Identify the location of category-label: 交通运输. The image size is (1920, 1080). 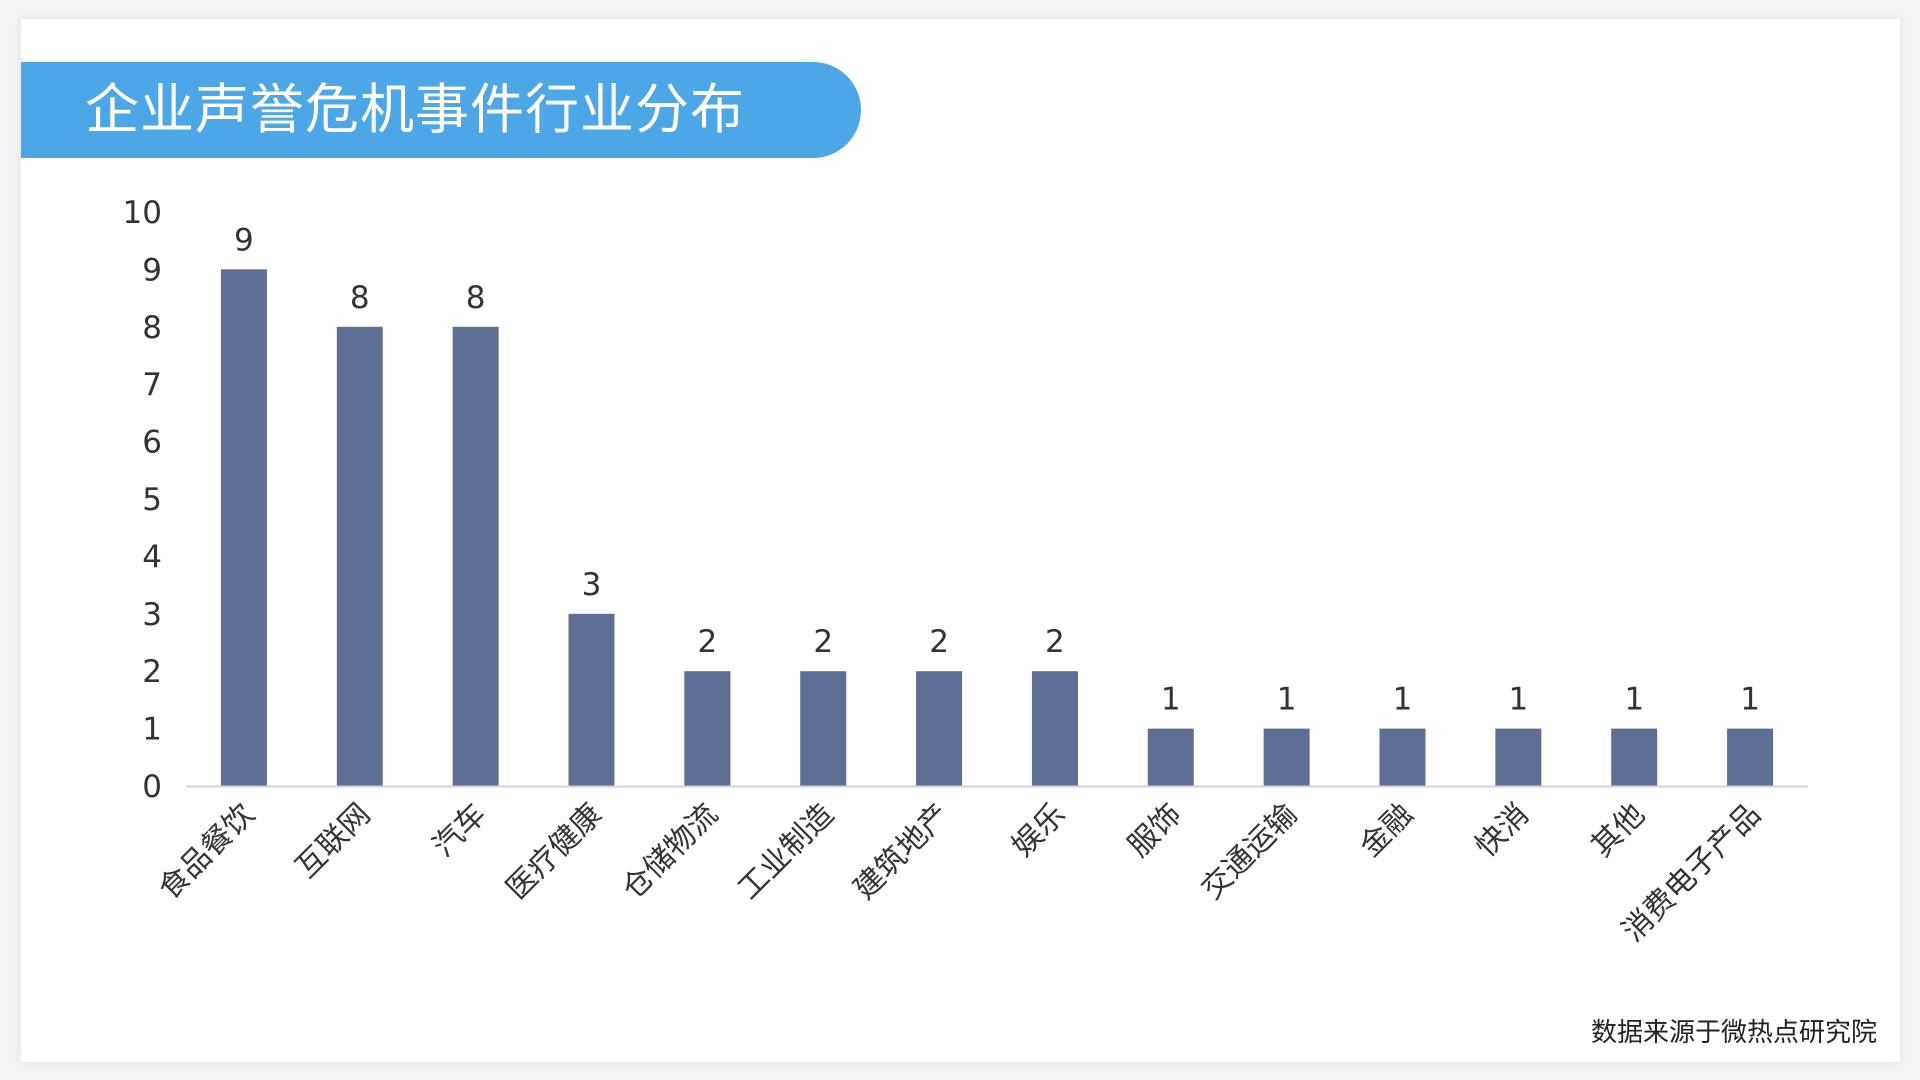
(1250, 852).